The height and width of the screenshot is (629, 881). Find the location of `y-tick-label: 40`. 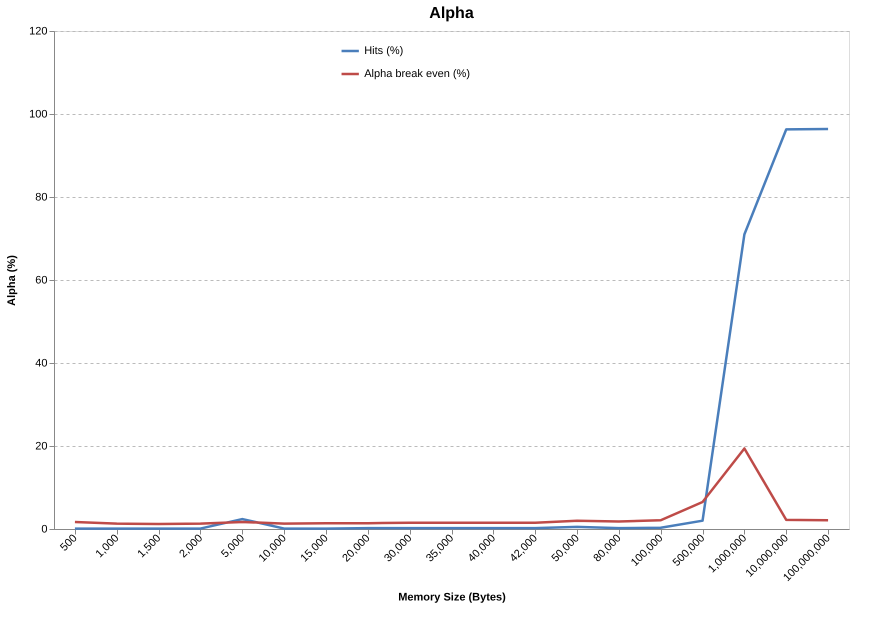

y-tick-label: 40 is located at coordinates (41, 364).